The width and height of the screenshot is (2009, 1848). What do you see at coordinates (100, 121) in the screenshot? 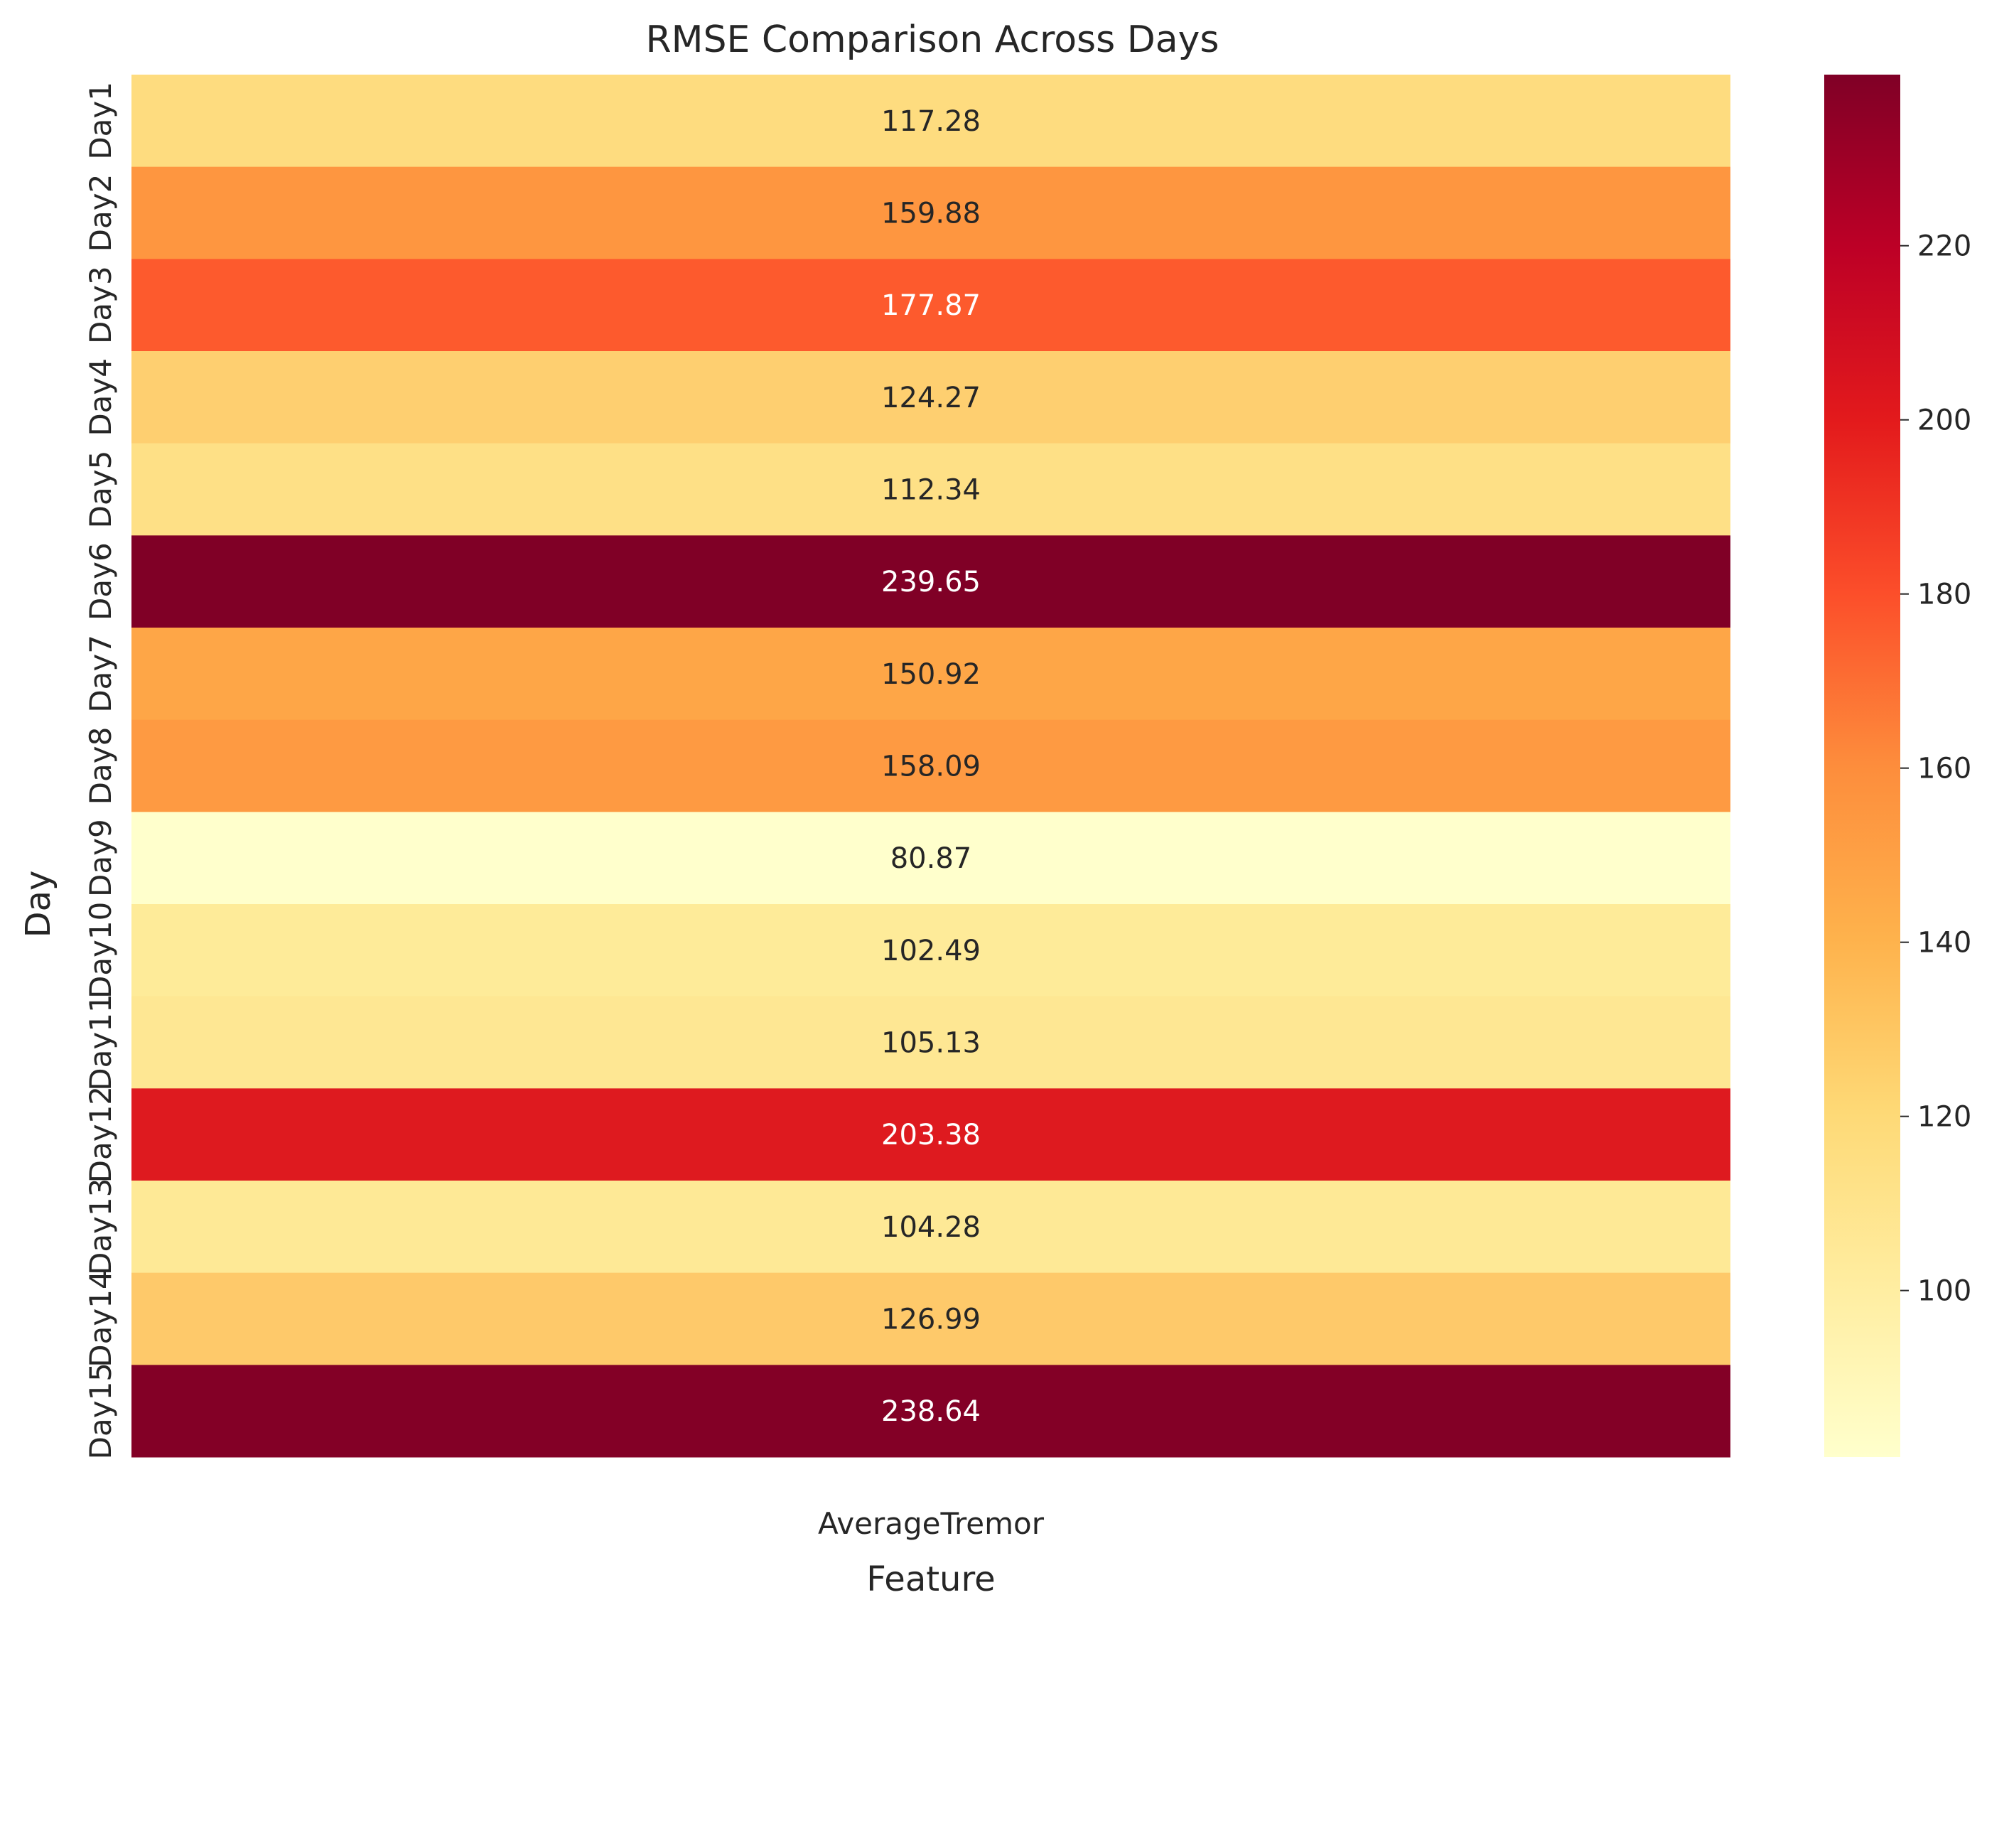
I see `y-tick-label: Day1` at bounding box center [100, 121].